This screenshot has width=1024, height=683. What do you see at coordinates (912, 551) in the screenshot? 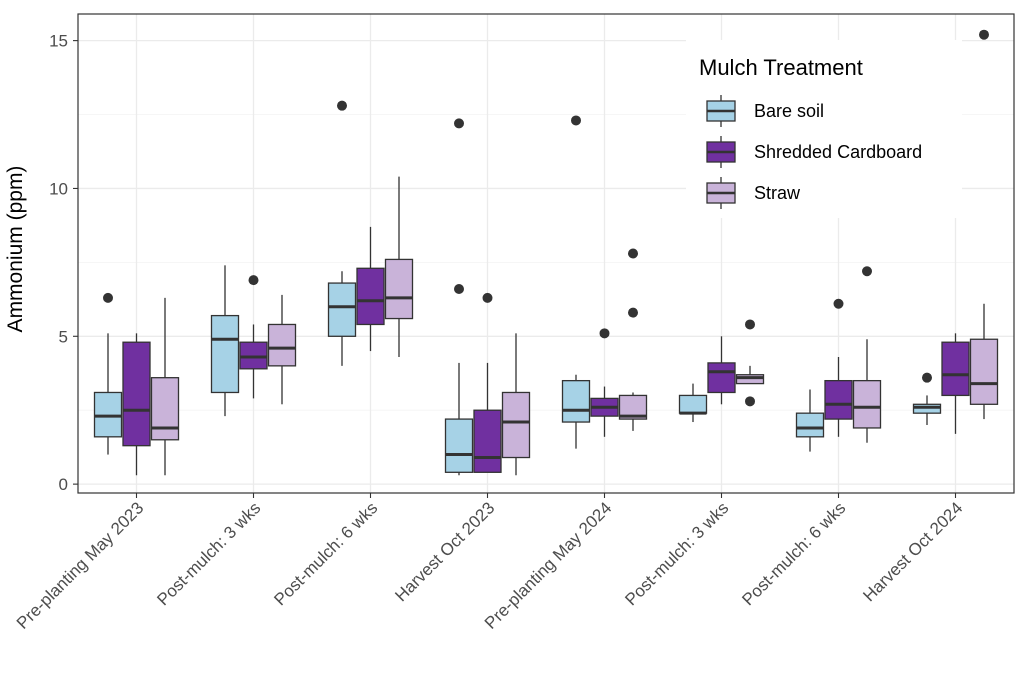
I see `x-tick-label: Harvest Oct 2024` at bounding box center [912, 551].